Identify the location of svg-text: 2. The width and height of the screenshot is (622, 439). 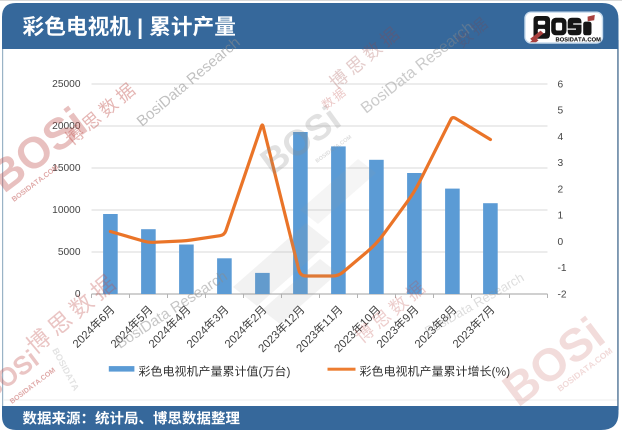
(561, 189).